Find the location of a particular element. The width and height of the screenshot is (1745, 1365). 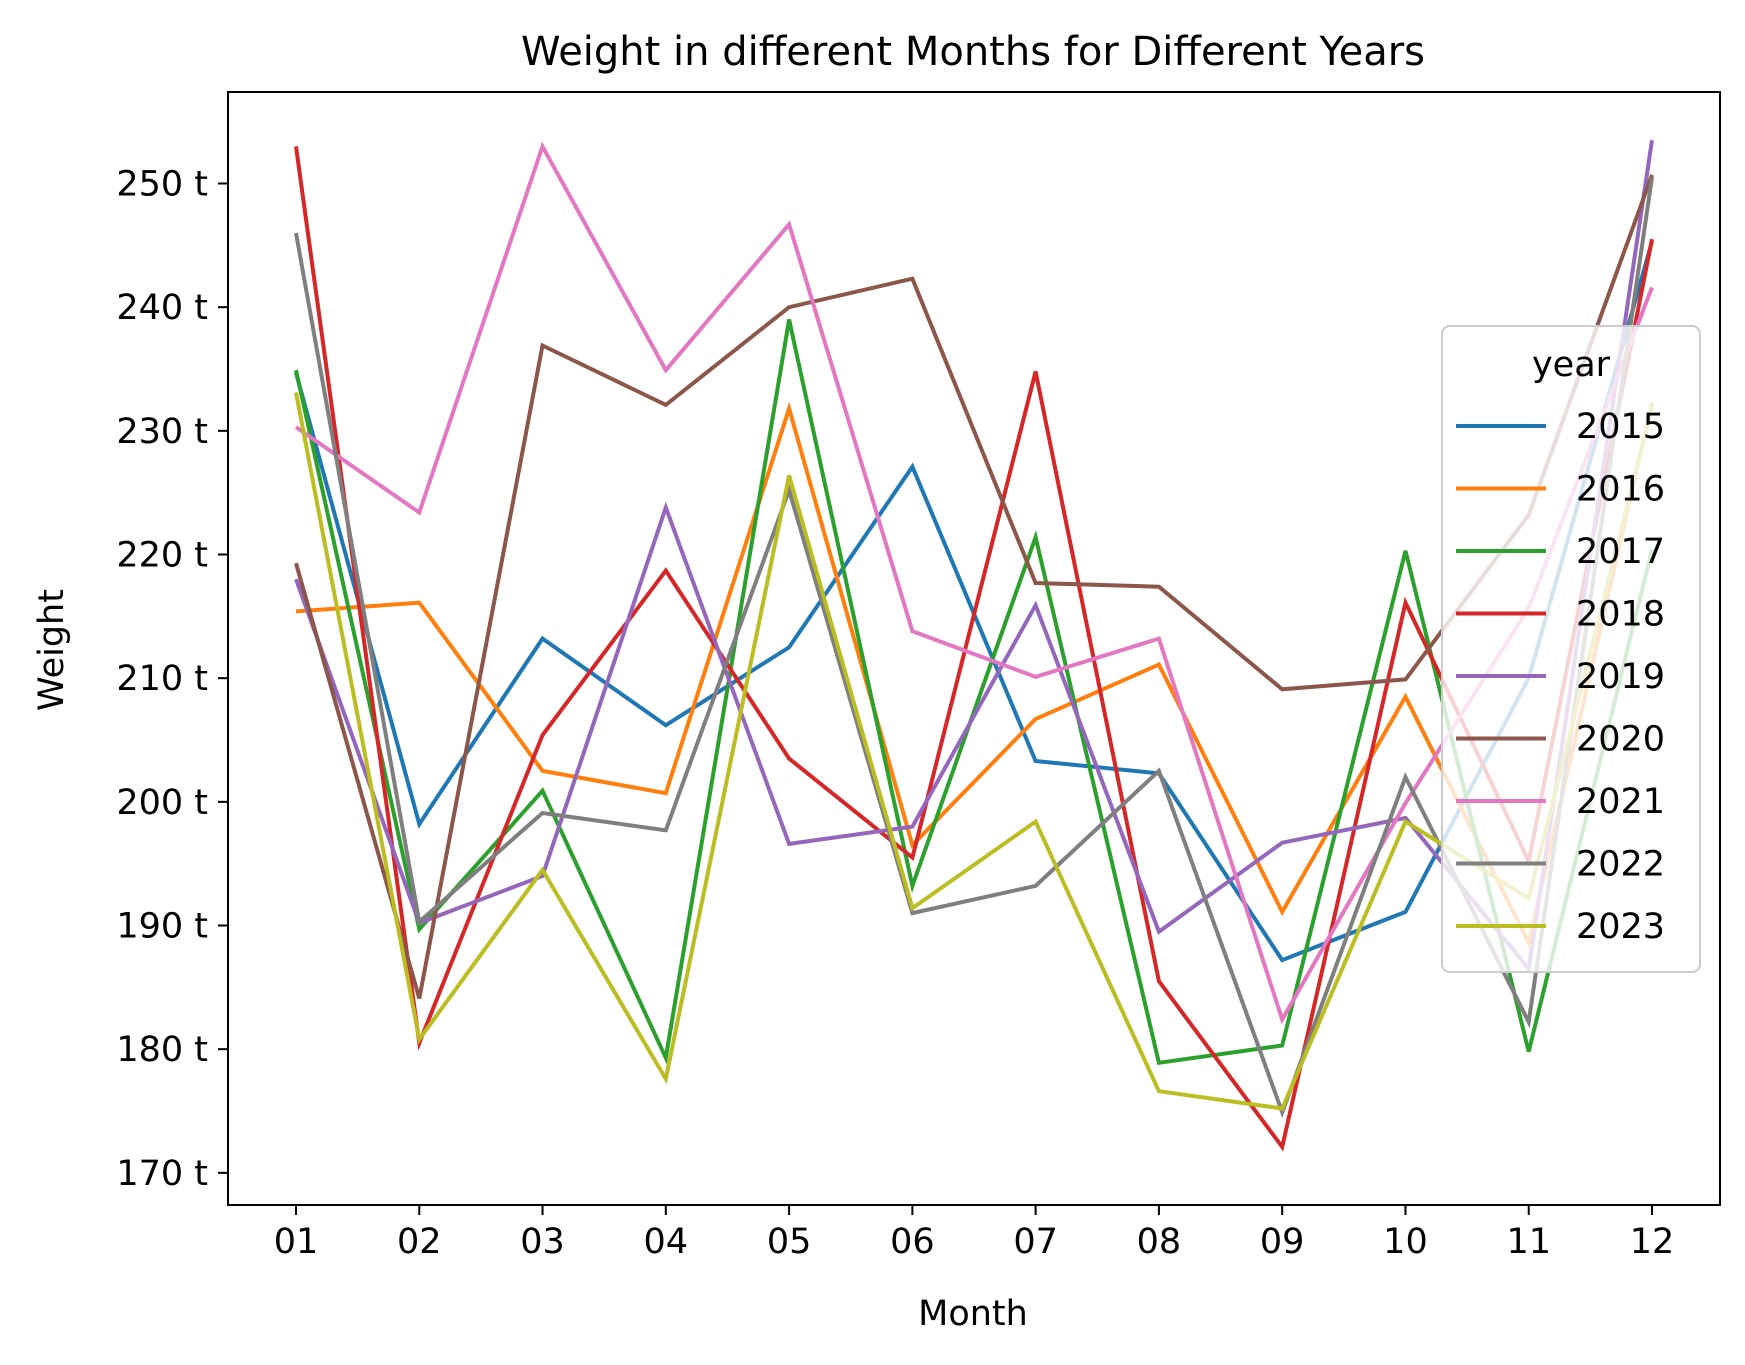

x-tick-label: 11 is located at coordinates (1528, 1242).